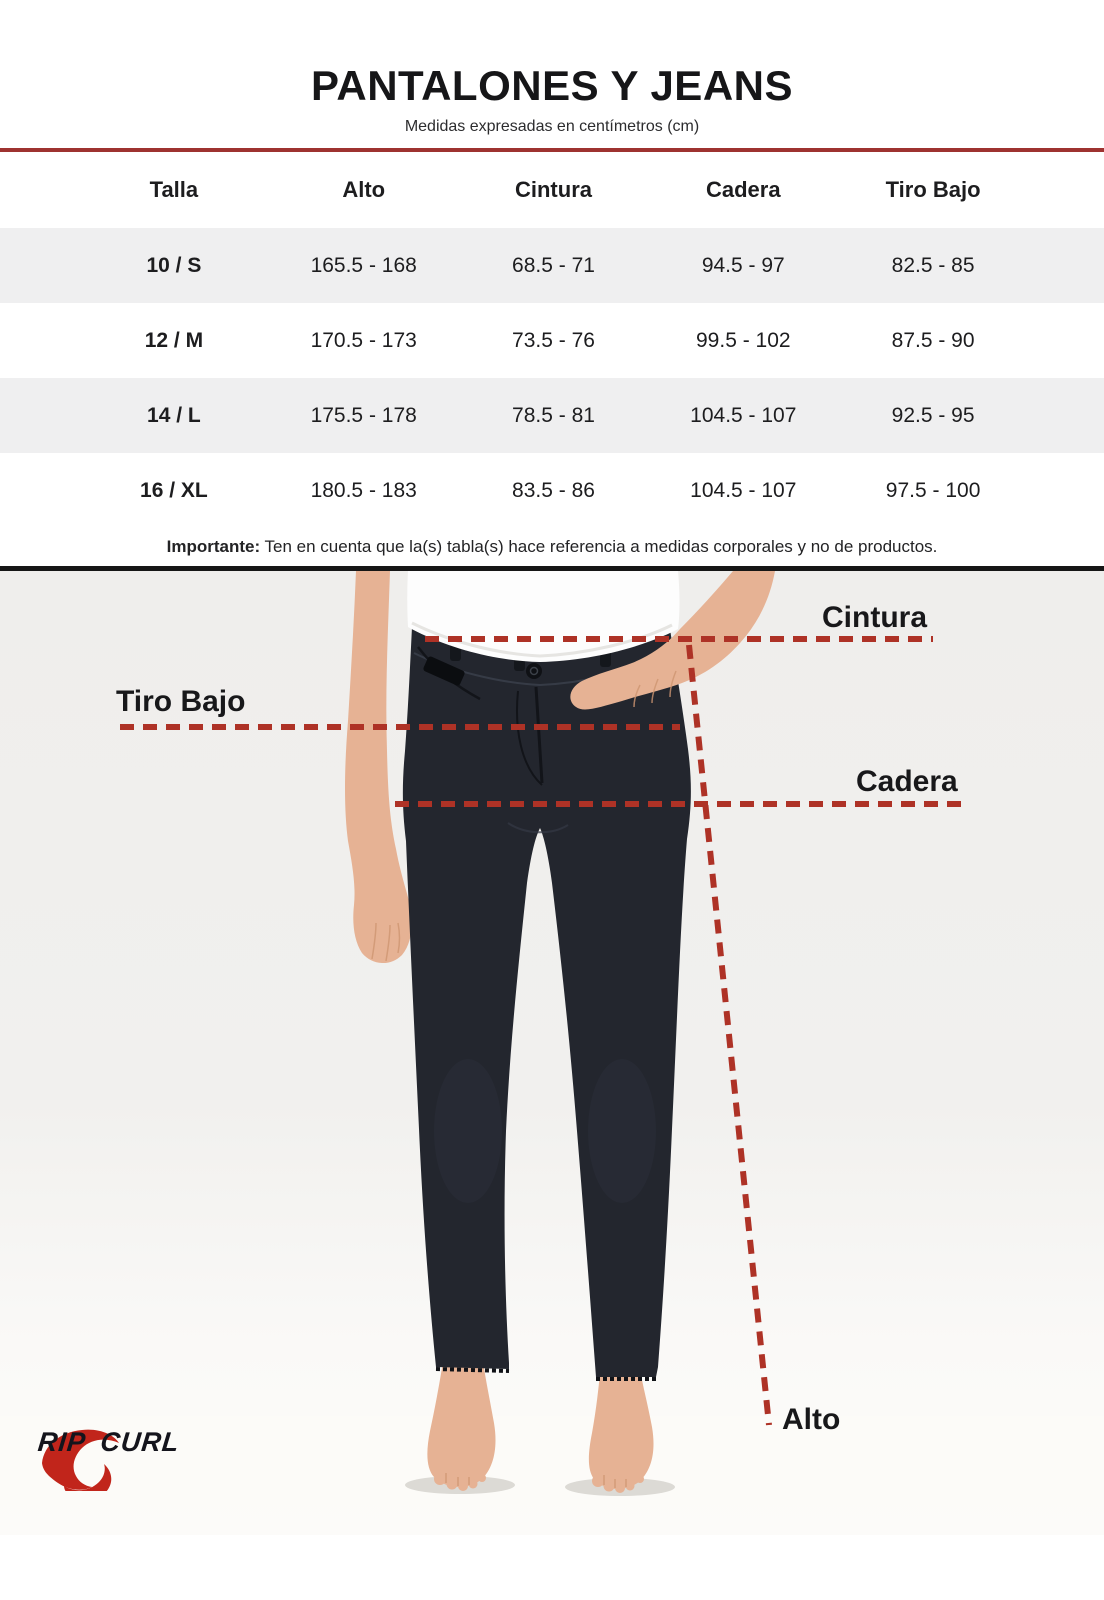 The height and width of the screenshot is (1600, 1104). Describe the element at coordinates (364, 189) in the screenshot. I see `column-header: Alto` at that location.